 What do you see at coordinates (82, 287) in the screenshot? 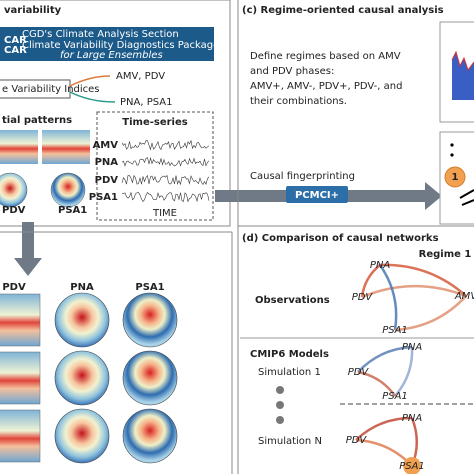
I see `column-title: PNA` at bounding box center [82, 287].